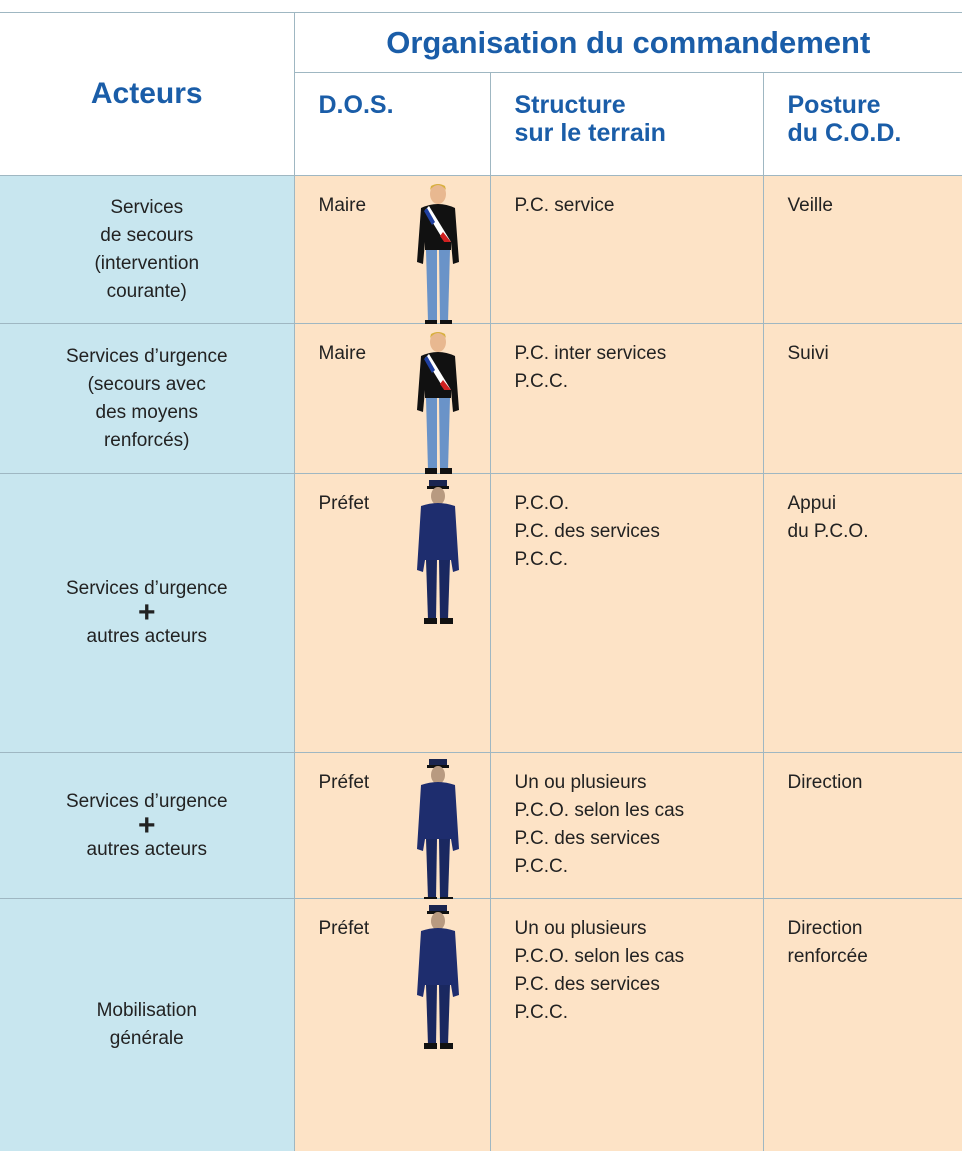 The width and height of the screenshot is (962, 1162). Describe the element at coordinates (862, 826) in the screenshot. I see `posture-cell: Direction` at that location.